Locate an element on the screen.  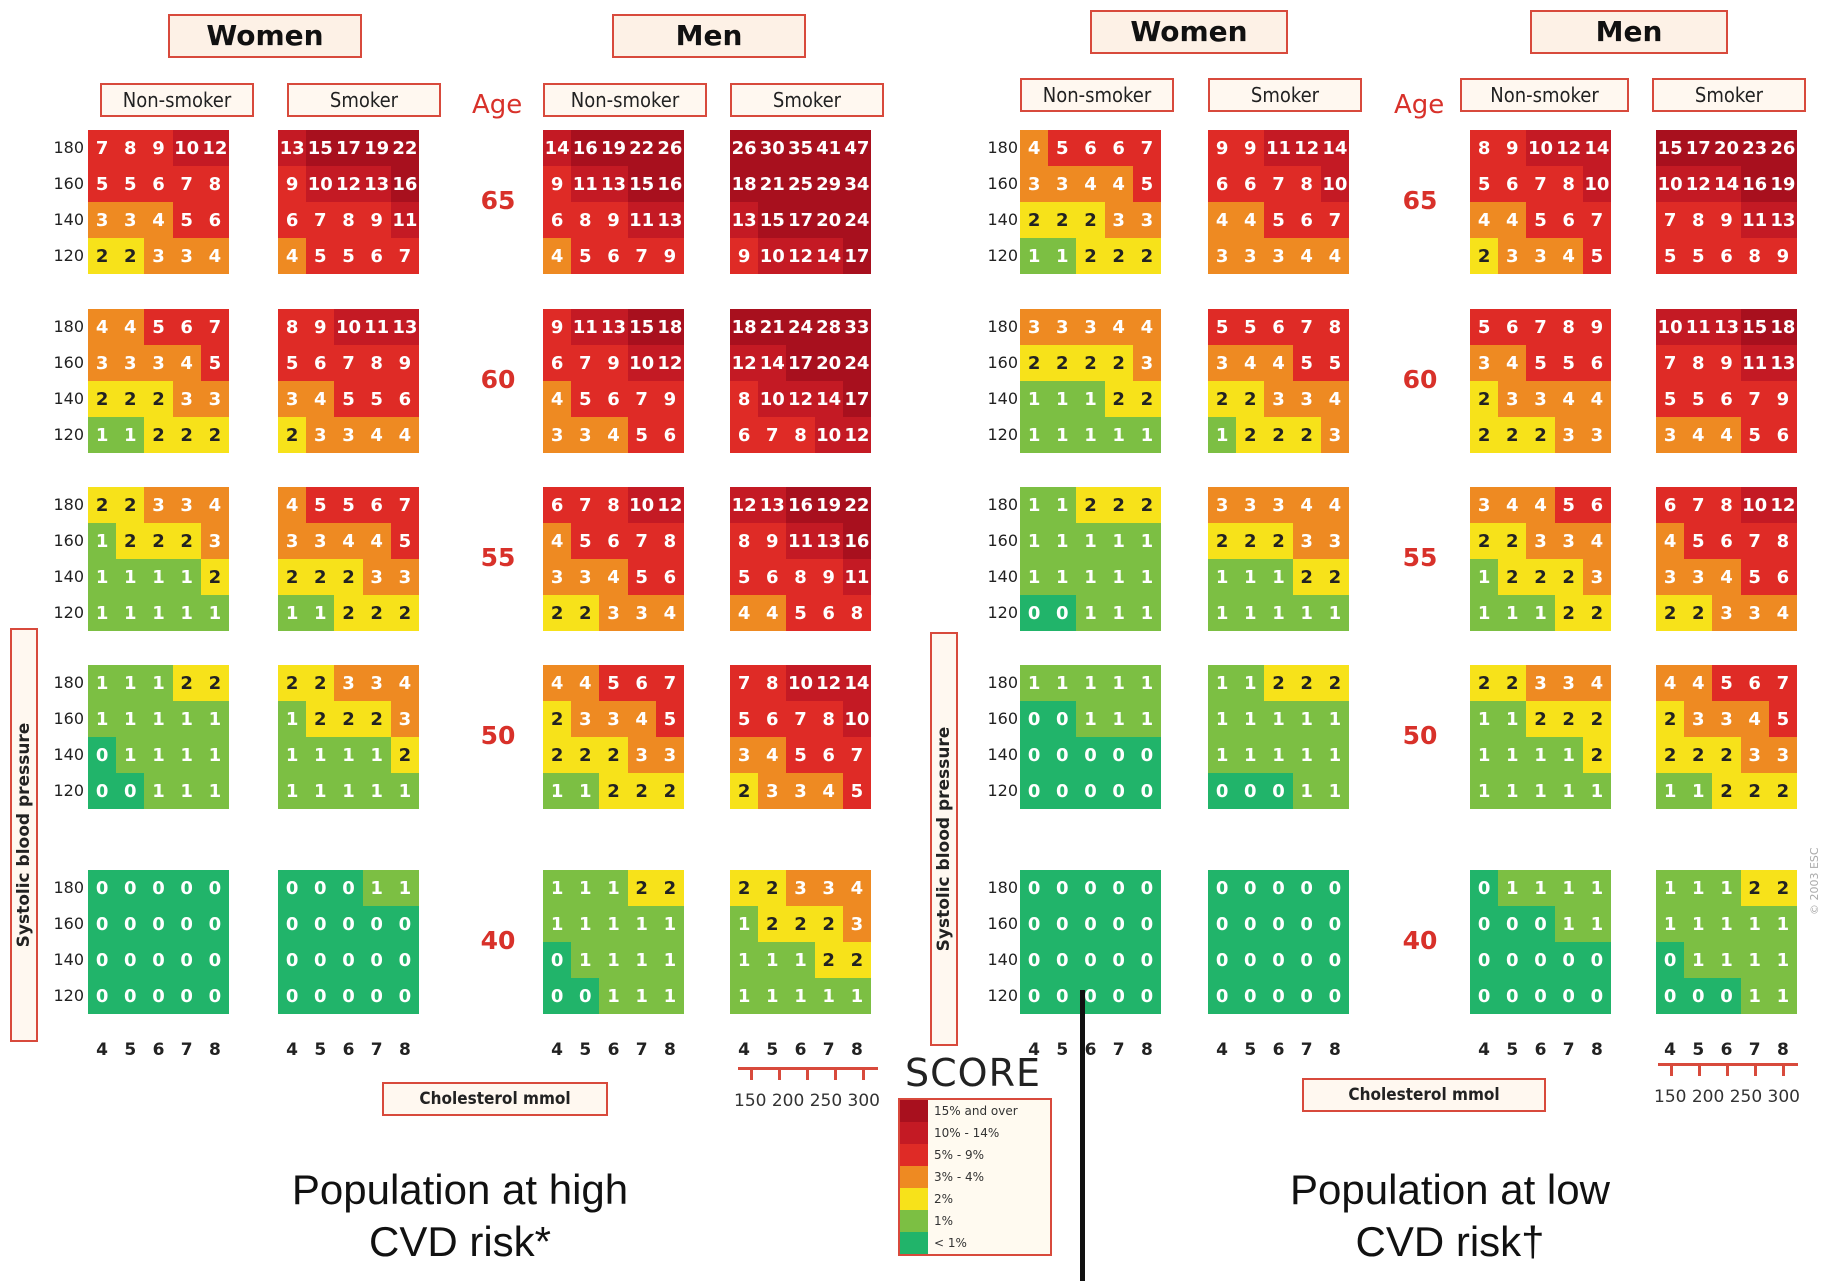
mgdl-scale-bar-low is located at coordinates (1728, 1070).